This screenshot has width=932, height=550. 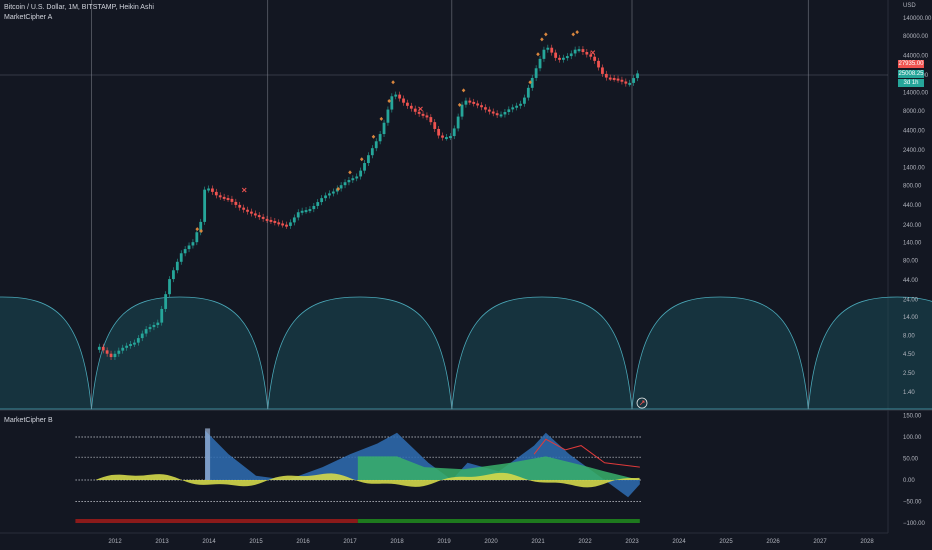 What do you see at coordinates (585, 542) in the screenshot?
I see `year-tick-label: 2022` at bounding box center [585, 542].